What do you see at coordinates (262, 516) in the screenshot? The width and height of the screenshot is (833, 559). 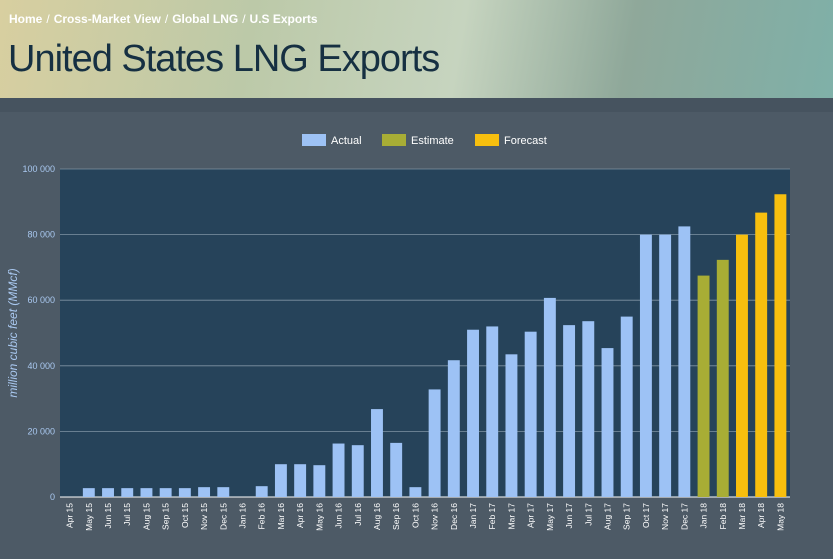 I see `x-tick-label: Feb 16` at bounding box center [262, 516].